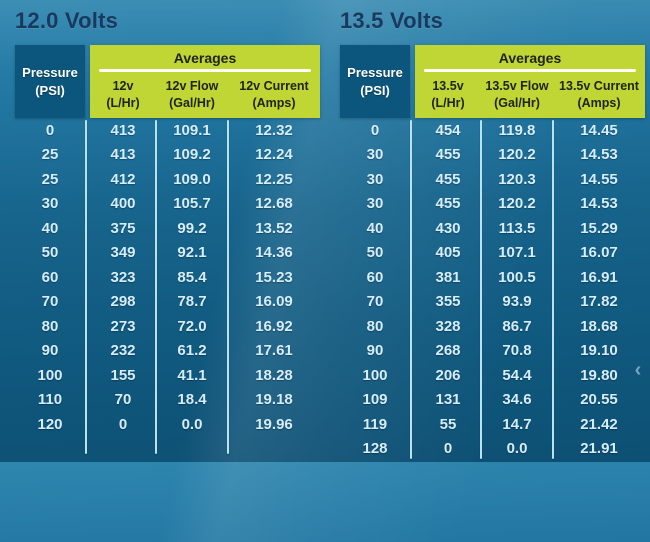  What do you see at coordinates (517, 449) in the screenshot?
I see `table-cell: 0.0` at bounding box center [517, 449].